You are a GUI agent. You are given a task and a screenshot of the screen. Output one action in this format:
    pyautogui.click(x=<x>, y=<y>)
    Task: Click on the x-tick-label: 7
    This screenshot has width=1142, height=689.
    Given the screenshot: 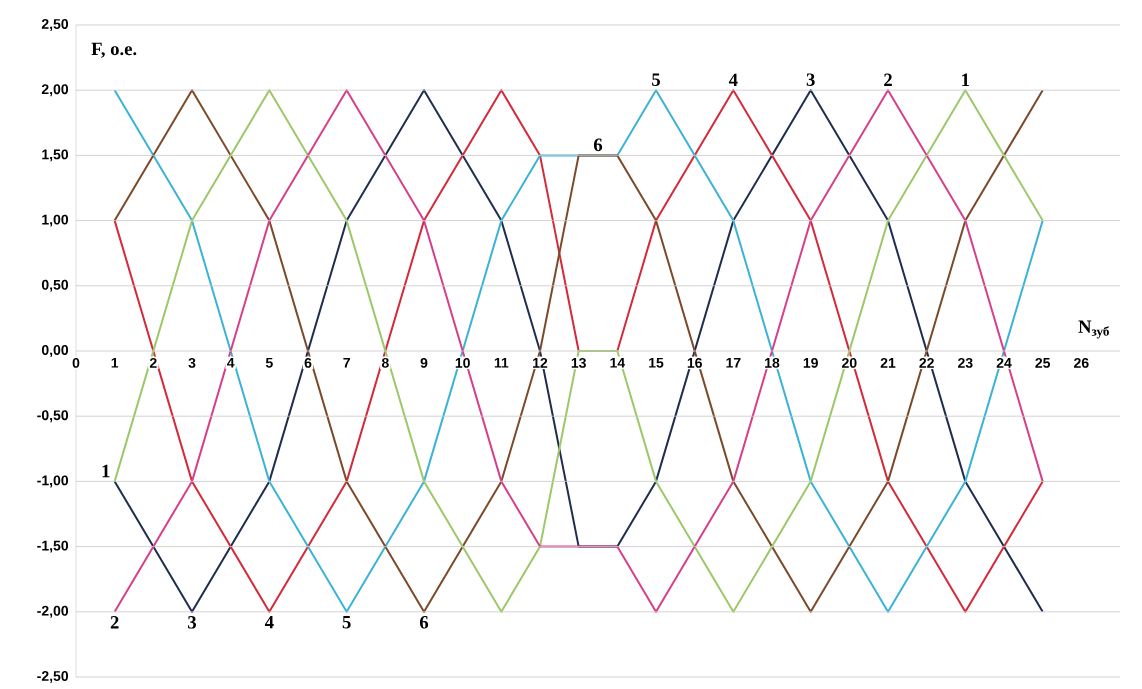 What is the action you would take?
    pyautogui.click(x=346, y=362)
    